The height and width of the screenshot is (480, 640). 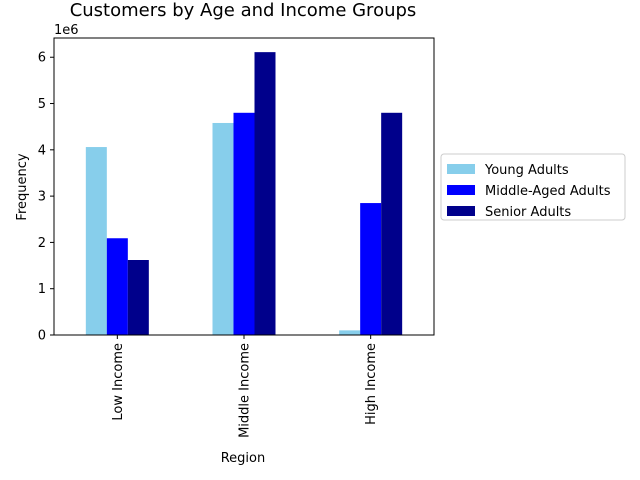 What do you see at coordinates (461, 169) in the screenshot?
I see `legend-swatch-young-adults` at bounding box center [461, 169].